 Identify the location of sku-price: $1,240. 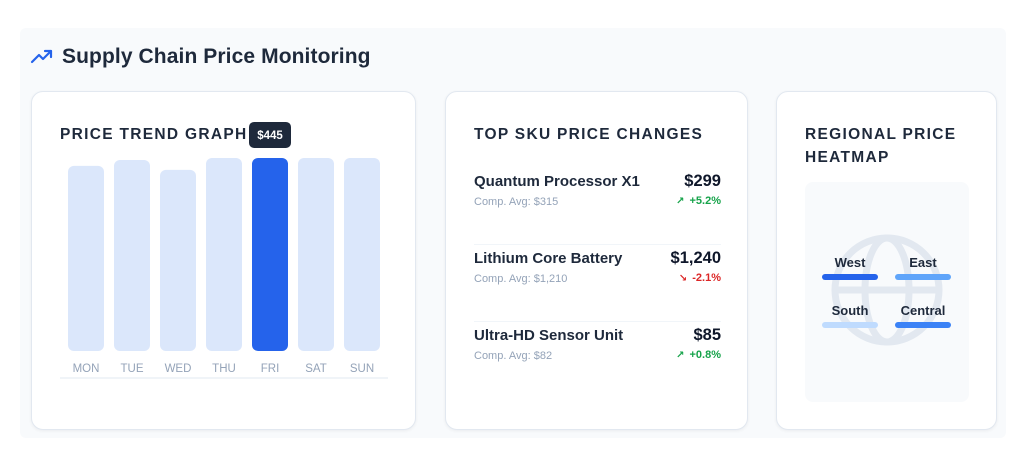
(695, 258).